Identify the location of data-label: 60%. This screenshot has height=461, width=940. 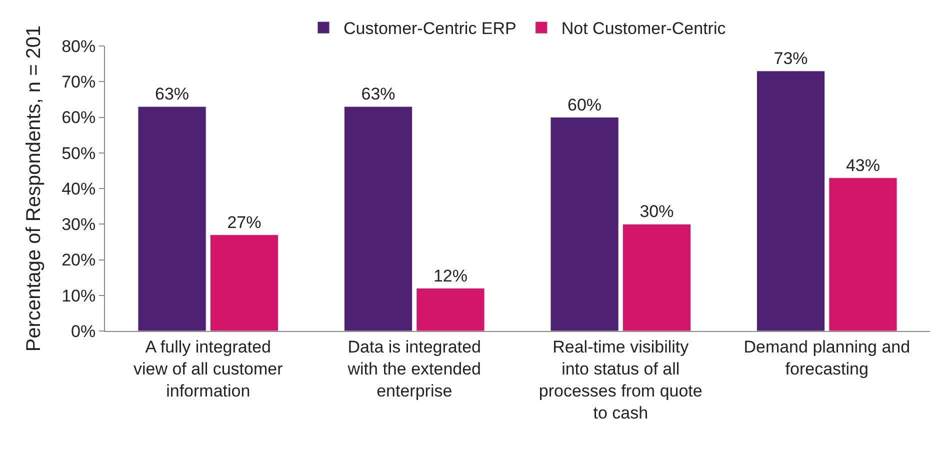
(585, 104).